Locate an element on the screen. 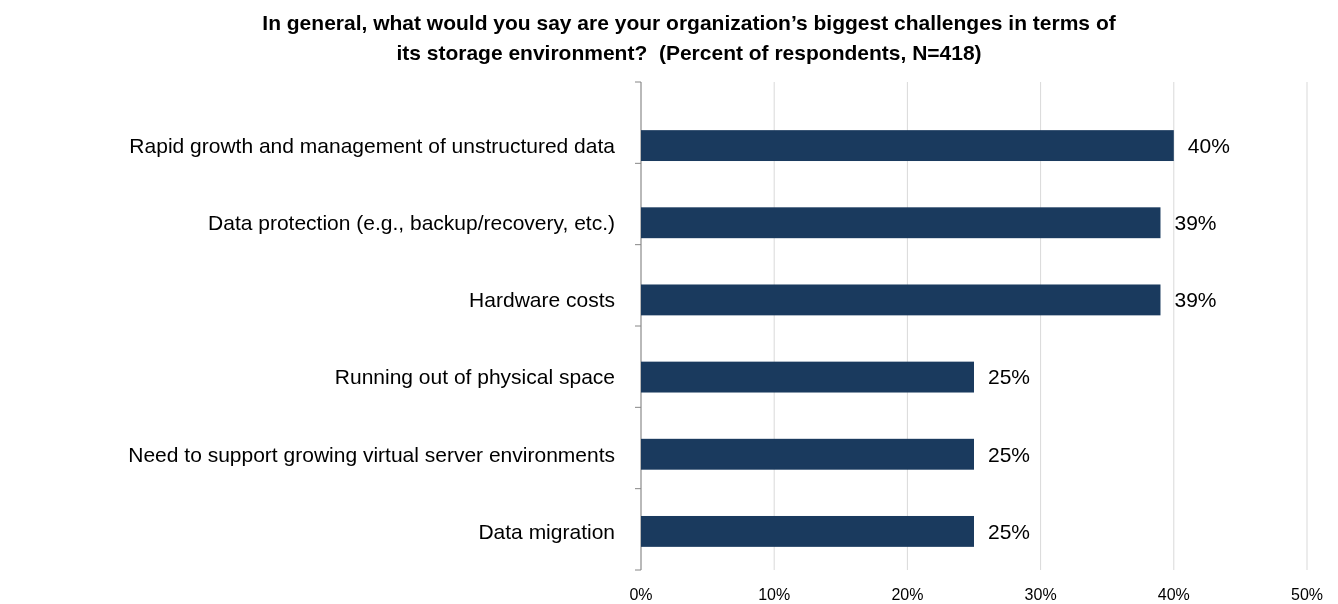 This screenshot has height=604, width=1338. y-tick-label: Data protection (e.g., backup/recovery, etc.) is located at coordinates (411, 223).